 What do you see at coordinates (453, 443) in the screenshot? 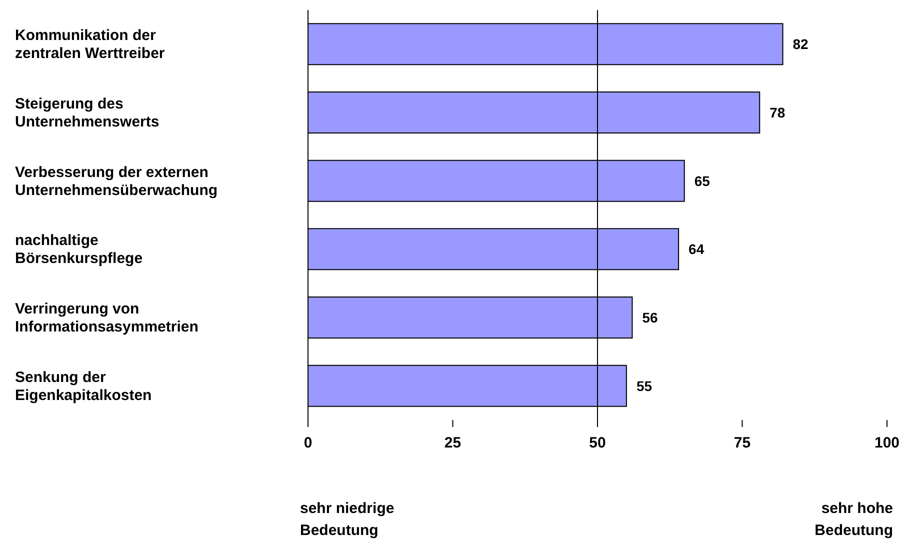
I see `x-tick-label: 25` at bounding box center [453, 443].